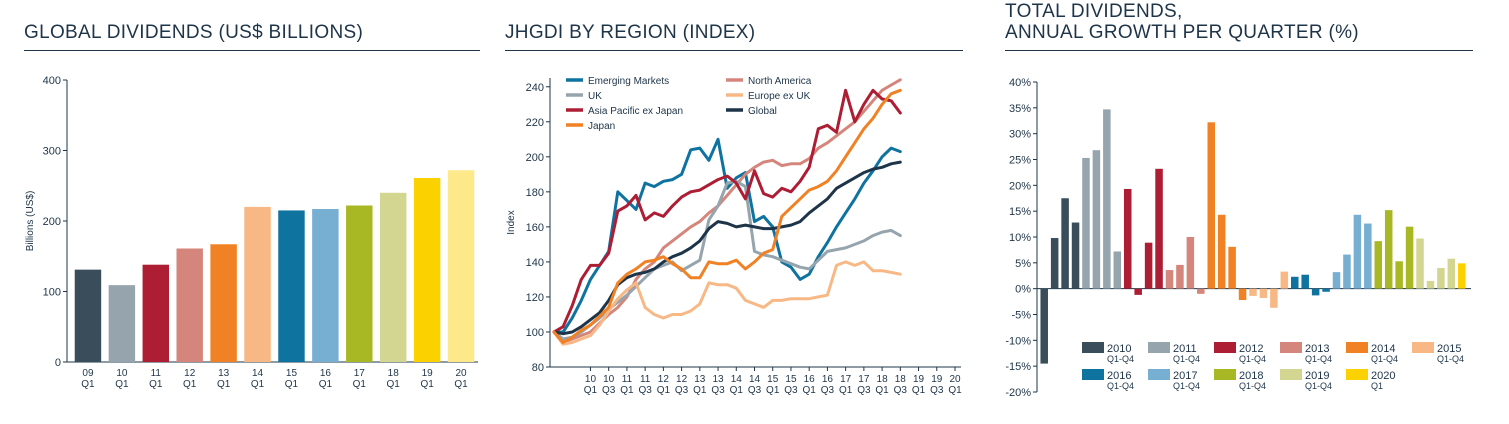 The width and height of the screenshot is (1509, 424). What do you see at coordinates (628, 81) in the screenshot?
I see `legend-label: Emerging Markets` at bounding box center [628, 81].